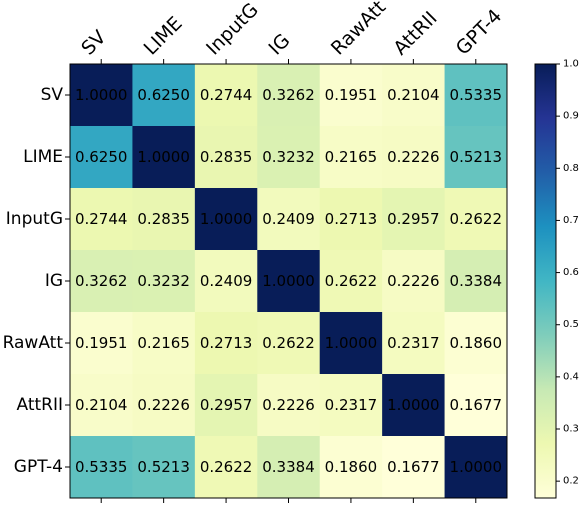 This screenshot has width=585, height=510. Describe the element at coordinates (232, 30) in the screenshot. I see `x-tick-label: InputG` at that location.